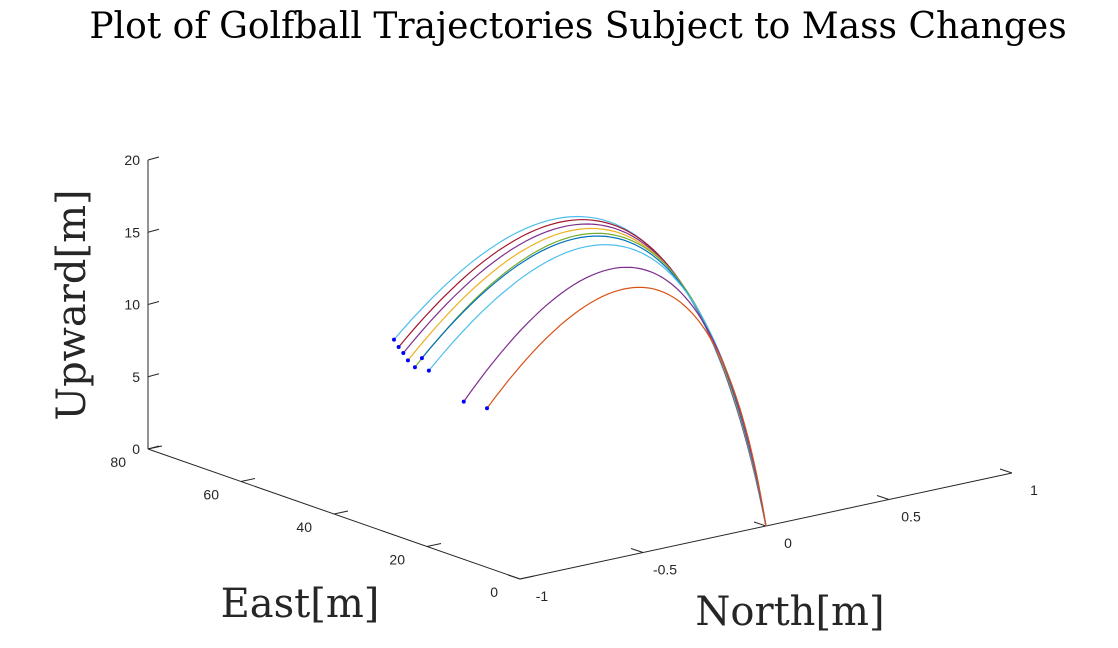 This screenshot has width=1118, height=648. What do you see at coordinates (542, 596) in the screenshot?
I see `y-tick-label: -1` at bounding box center [542, 596].